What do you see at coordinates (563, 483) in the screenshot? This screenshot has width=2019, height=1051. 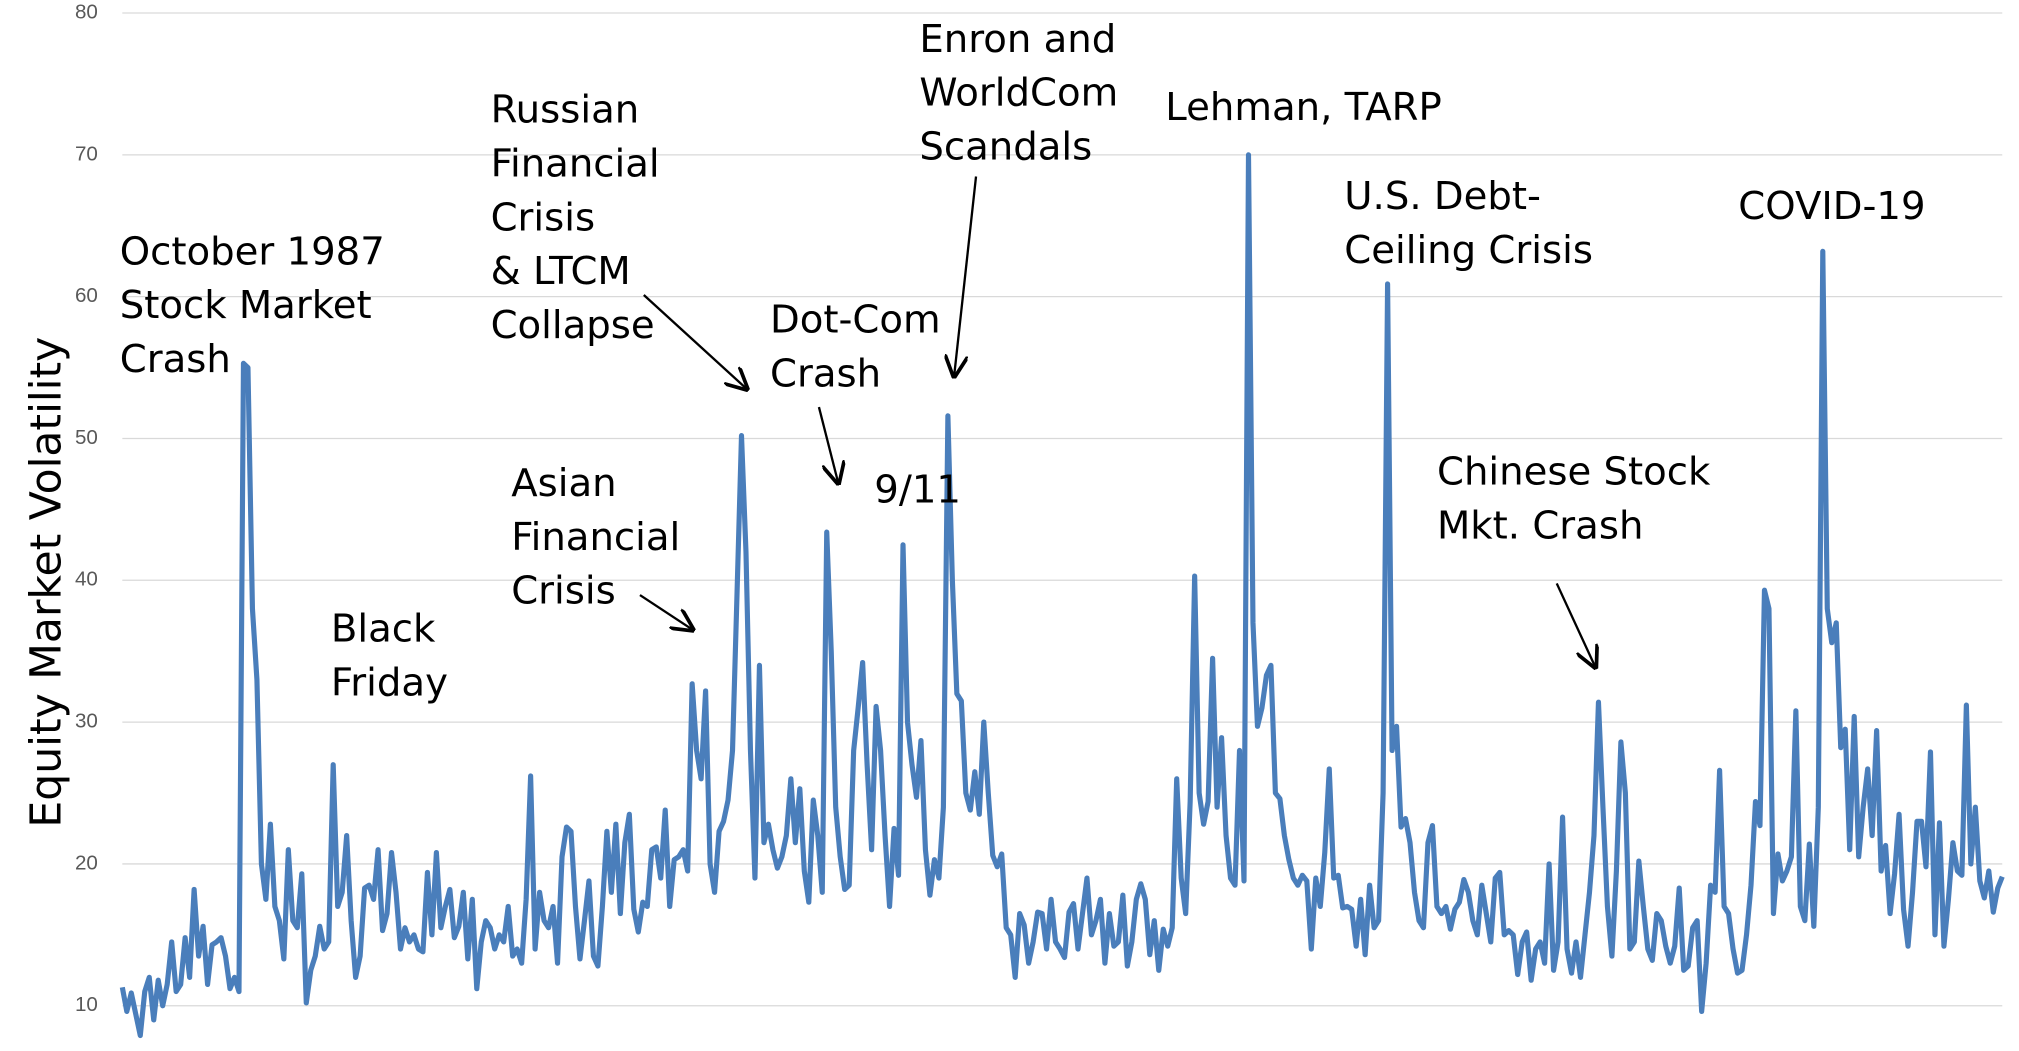 I see `annotation: Asian` at bounding box center [563, 483].